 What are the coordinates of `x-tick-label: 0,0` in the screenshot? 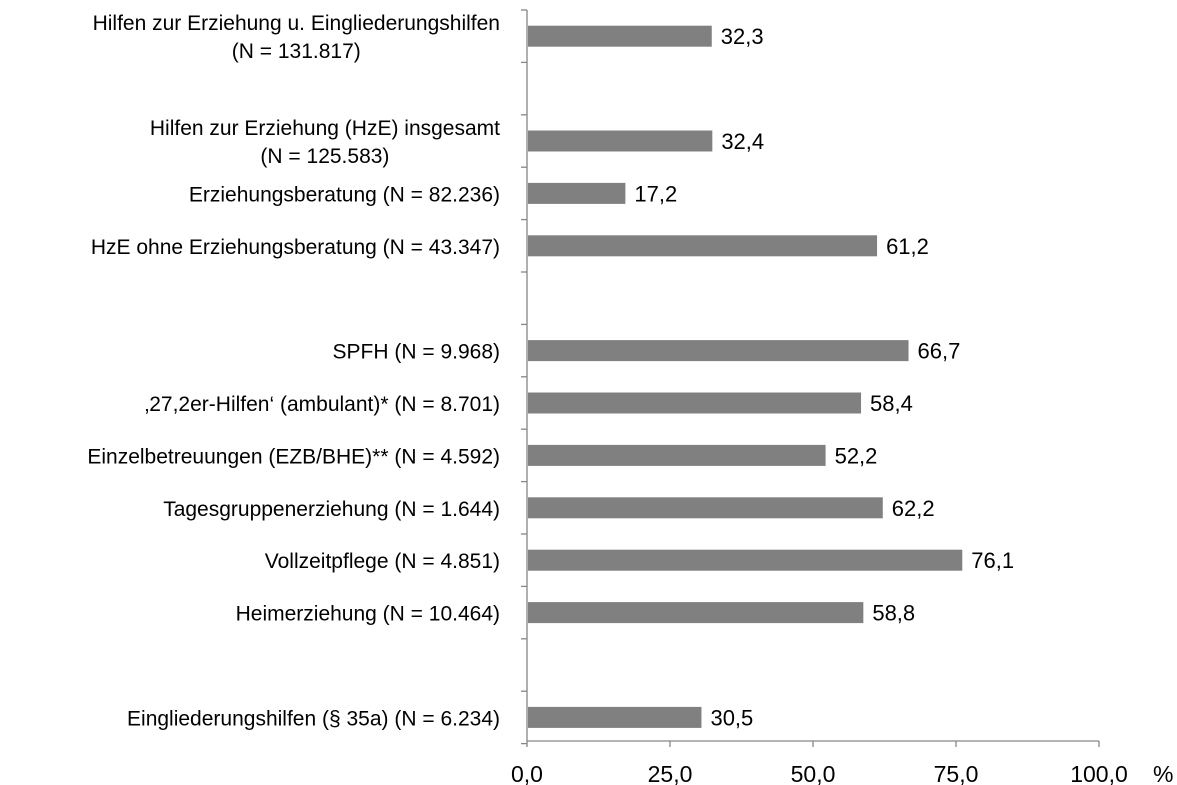 It's located at (527, 773).